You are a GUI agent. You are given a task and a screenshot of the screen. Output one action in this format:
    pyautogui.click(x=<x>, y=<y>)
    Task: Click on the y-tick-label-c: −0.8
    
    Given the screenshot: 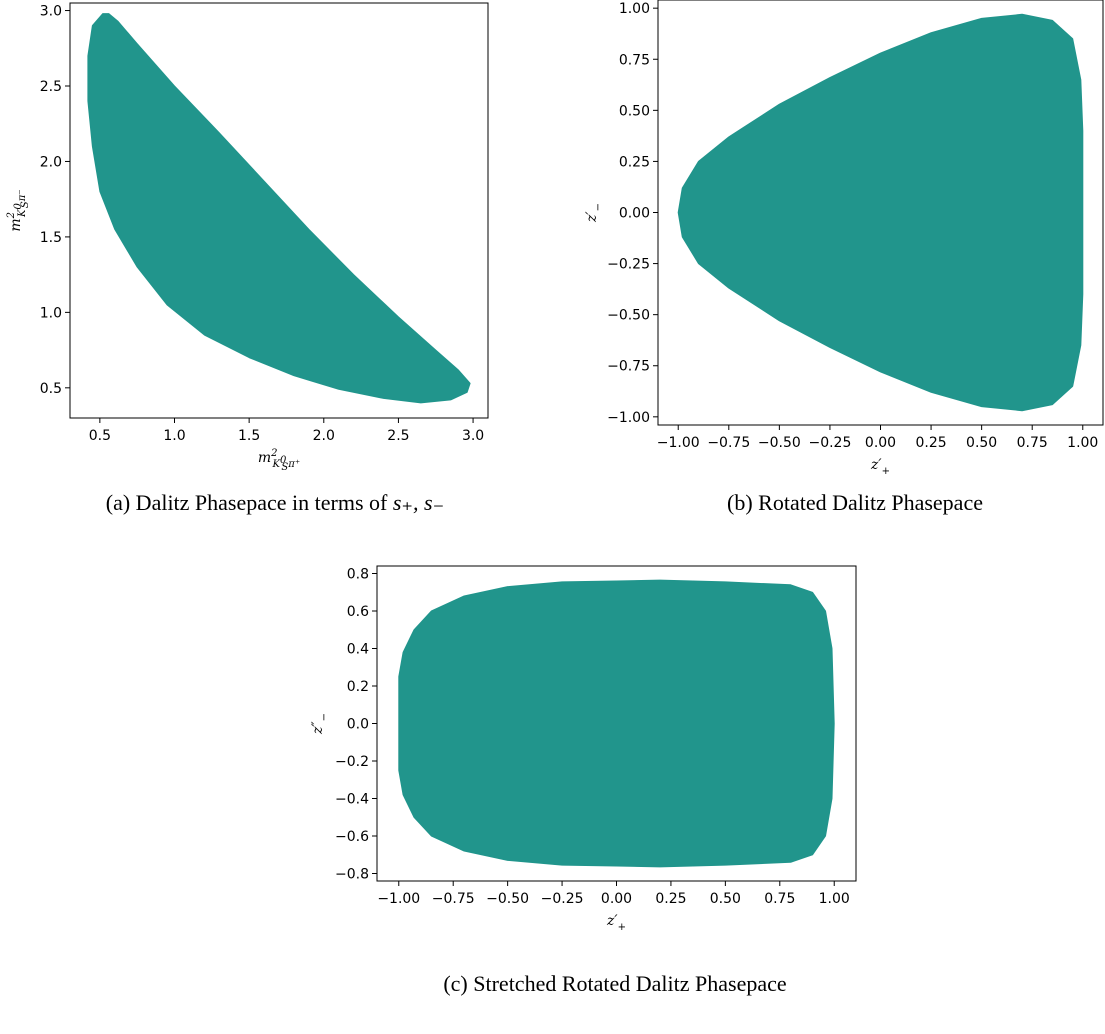 What is the action you would take?
    pyautogui.click(x=352, y=875)
    